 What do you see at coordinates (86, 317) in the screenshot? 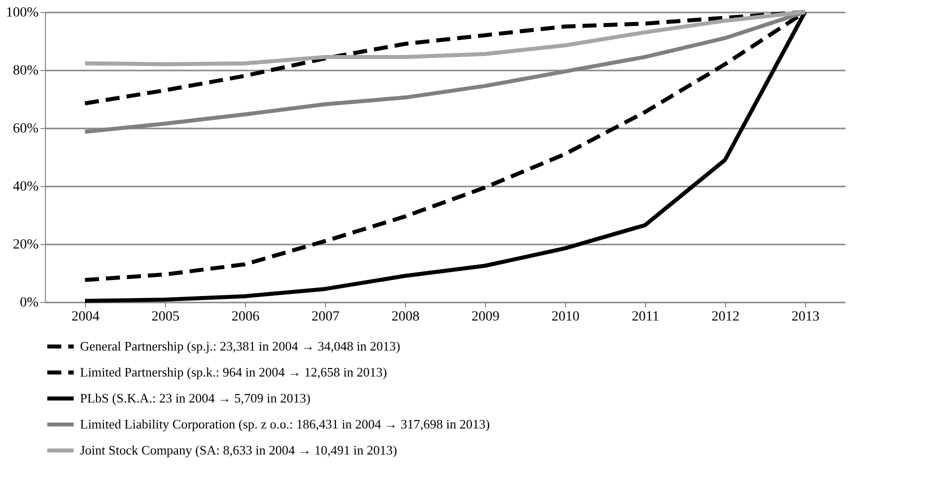
I see `x-tick-label: 2004` at bounding box center [86, 317].